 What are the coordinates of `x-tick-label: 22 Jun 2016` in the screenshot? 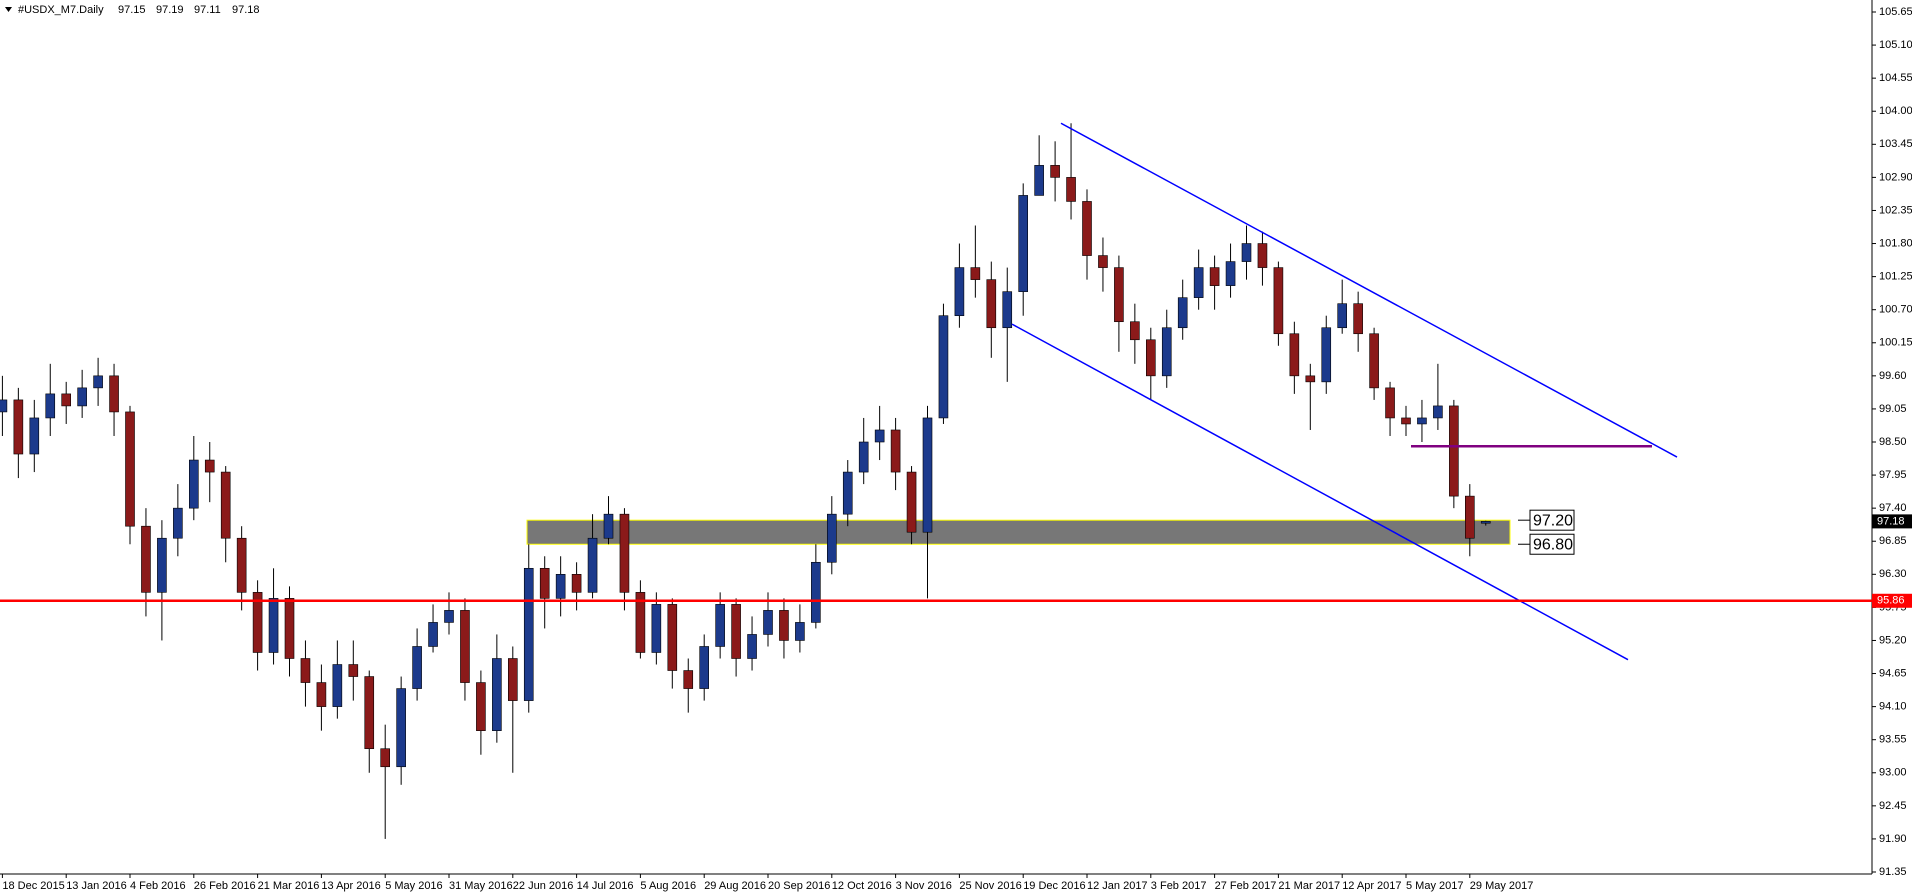 It's located at (543, 886).